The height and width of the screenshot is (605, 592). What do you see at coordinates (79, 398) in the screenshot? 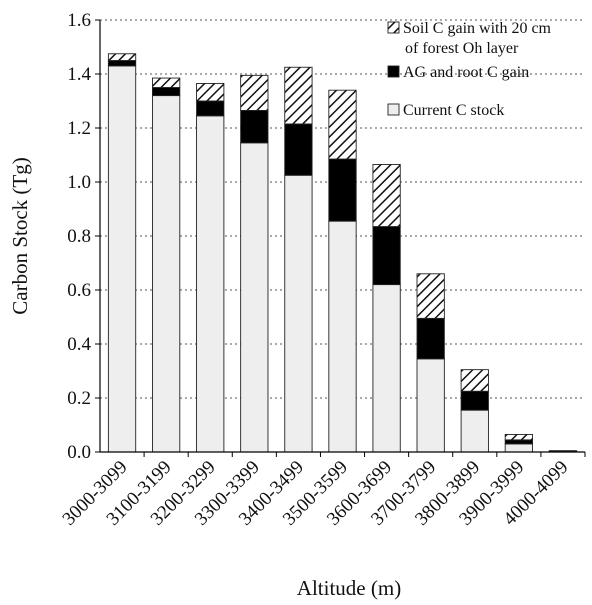
I see `y-tick-label: 0.2` at bounding box center [79, 398].